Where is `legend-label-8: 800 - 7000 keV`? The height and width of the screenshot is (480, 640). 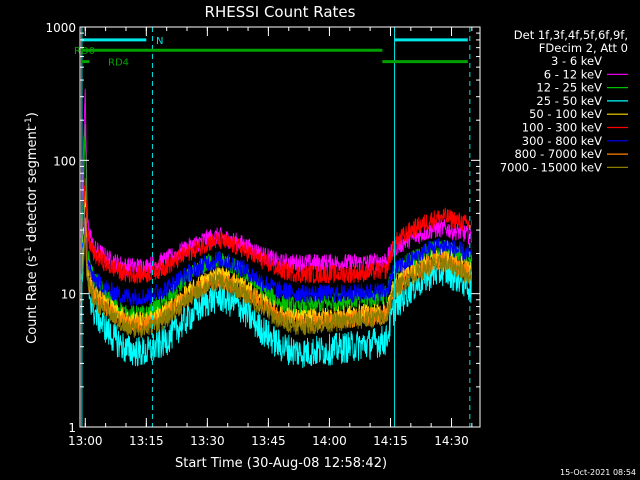
legend-label-8: 800 - 7000 keV is located at coordinates (558, 154).